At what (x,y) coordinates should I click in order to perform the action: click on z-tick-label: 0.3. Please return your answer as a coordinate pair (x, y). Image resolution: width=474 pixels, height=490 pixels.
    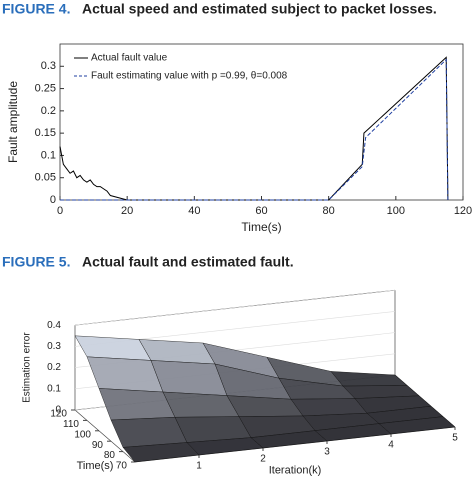
    Looking at the image, I should click on (54, 346).